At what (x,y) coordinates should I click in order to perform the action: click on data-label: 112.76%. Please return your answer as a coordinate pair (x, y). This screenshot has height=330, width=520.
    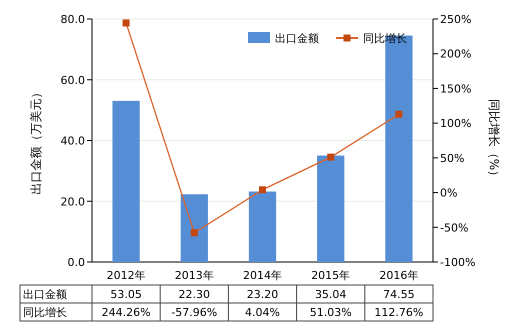
    Looking at the image, I should click on (399, 312).